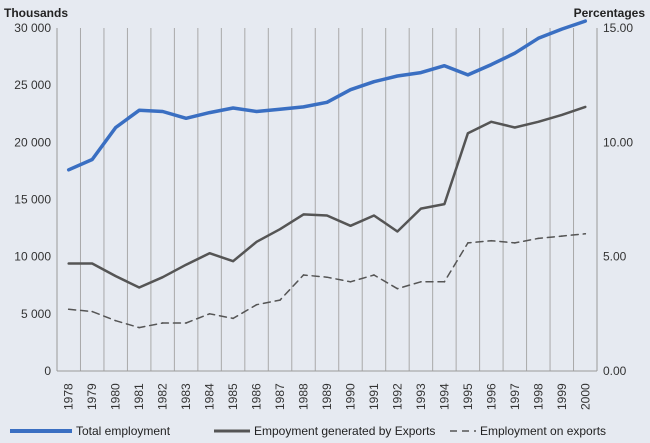 The image size is (650, 443). What do you see at coordinates (421, 396) in the screenshot?
I see `x-tick-label: 1993` at bounding box center [421, 396].